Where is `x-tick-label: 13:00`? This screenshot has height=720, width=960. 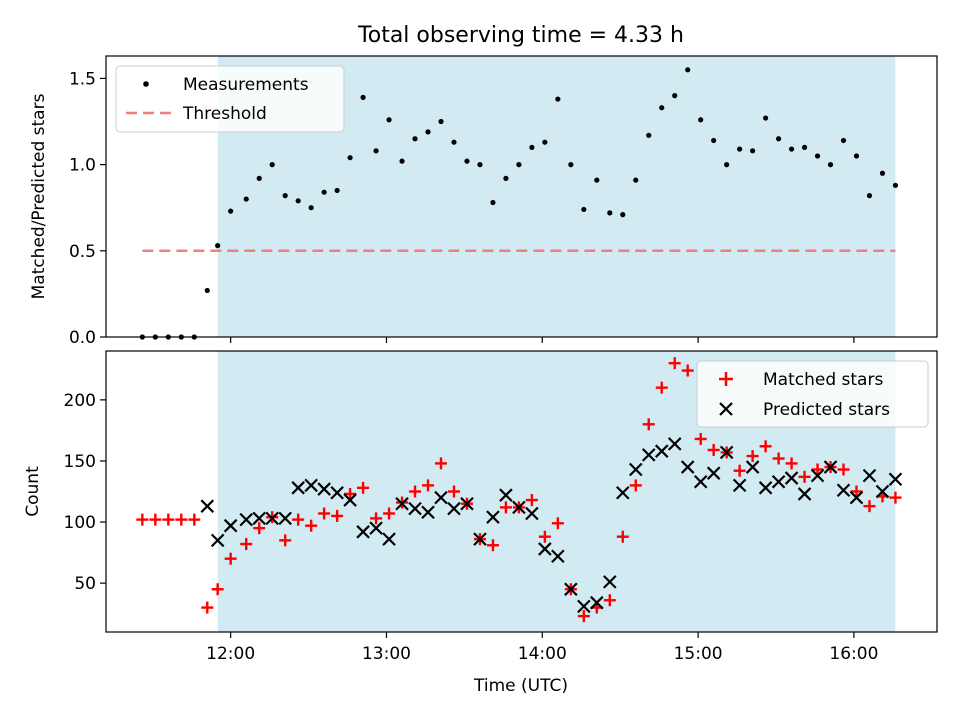
x-tick-label: 13:00 is located at coordinates (386, 654).